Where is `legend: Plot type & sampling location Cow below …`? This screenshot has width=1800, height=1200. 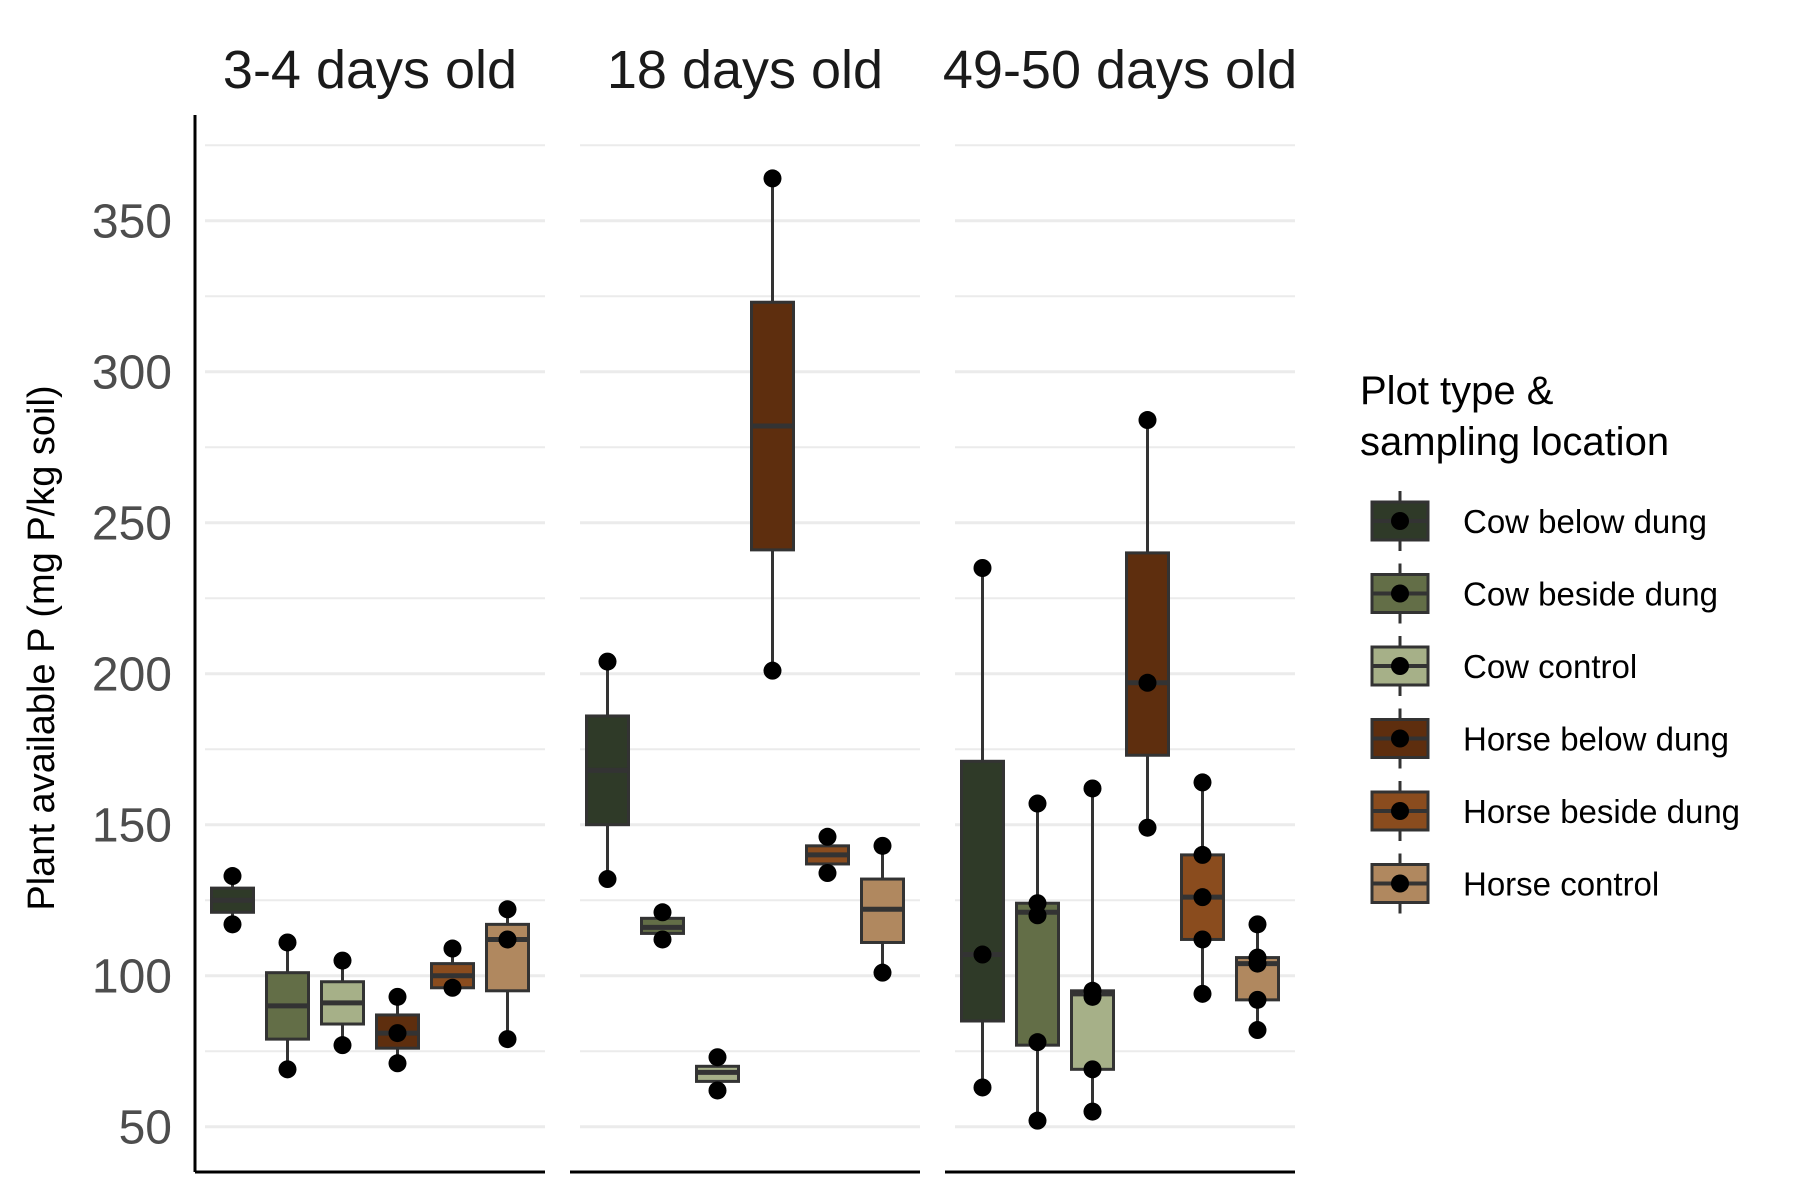
legend: Plot type & sampling location Cow below … is located at coordinates (1550, 641).